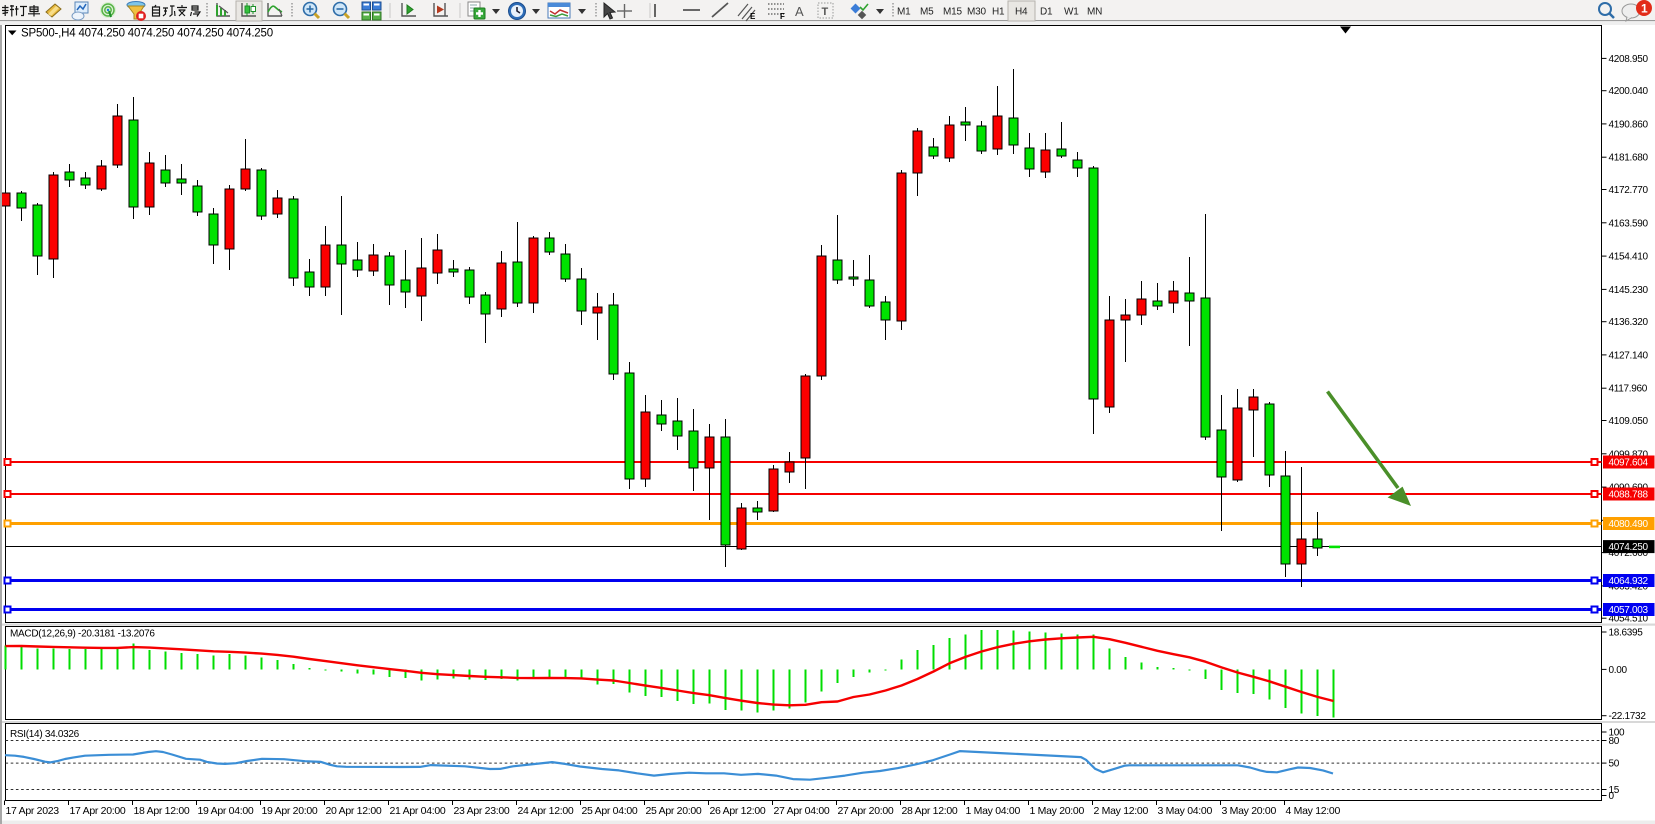 The height and width of the screenshot is (824, 1655). What do you see at coordinates (1629, 124) in the screenshot?
I see `svg-text: 4190.860` at bounding box center [1629, 124].